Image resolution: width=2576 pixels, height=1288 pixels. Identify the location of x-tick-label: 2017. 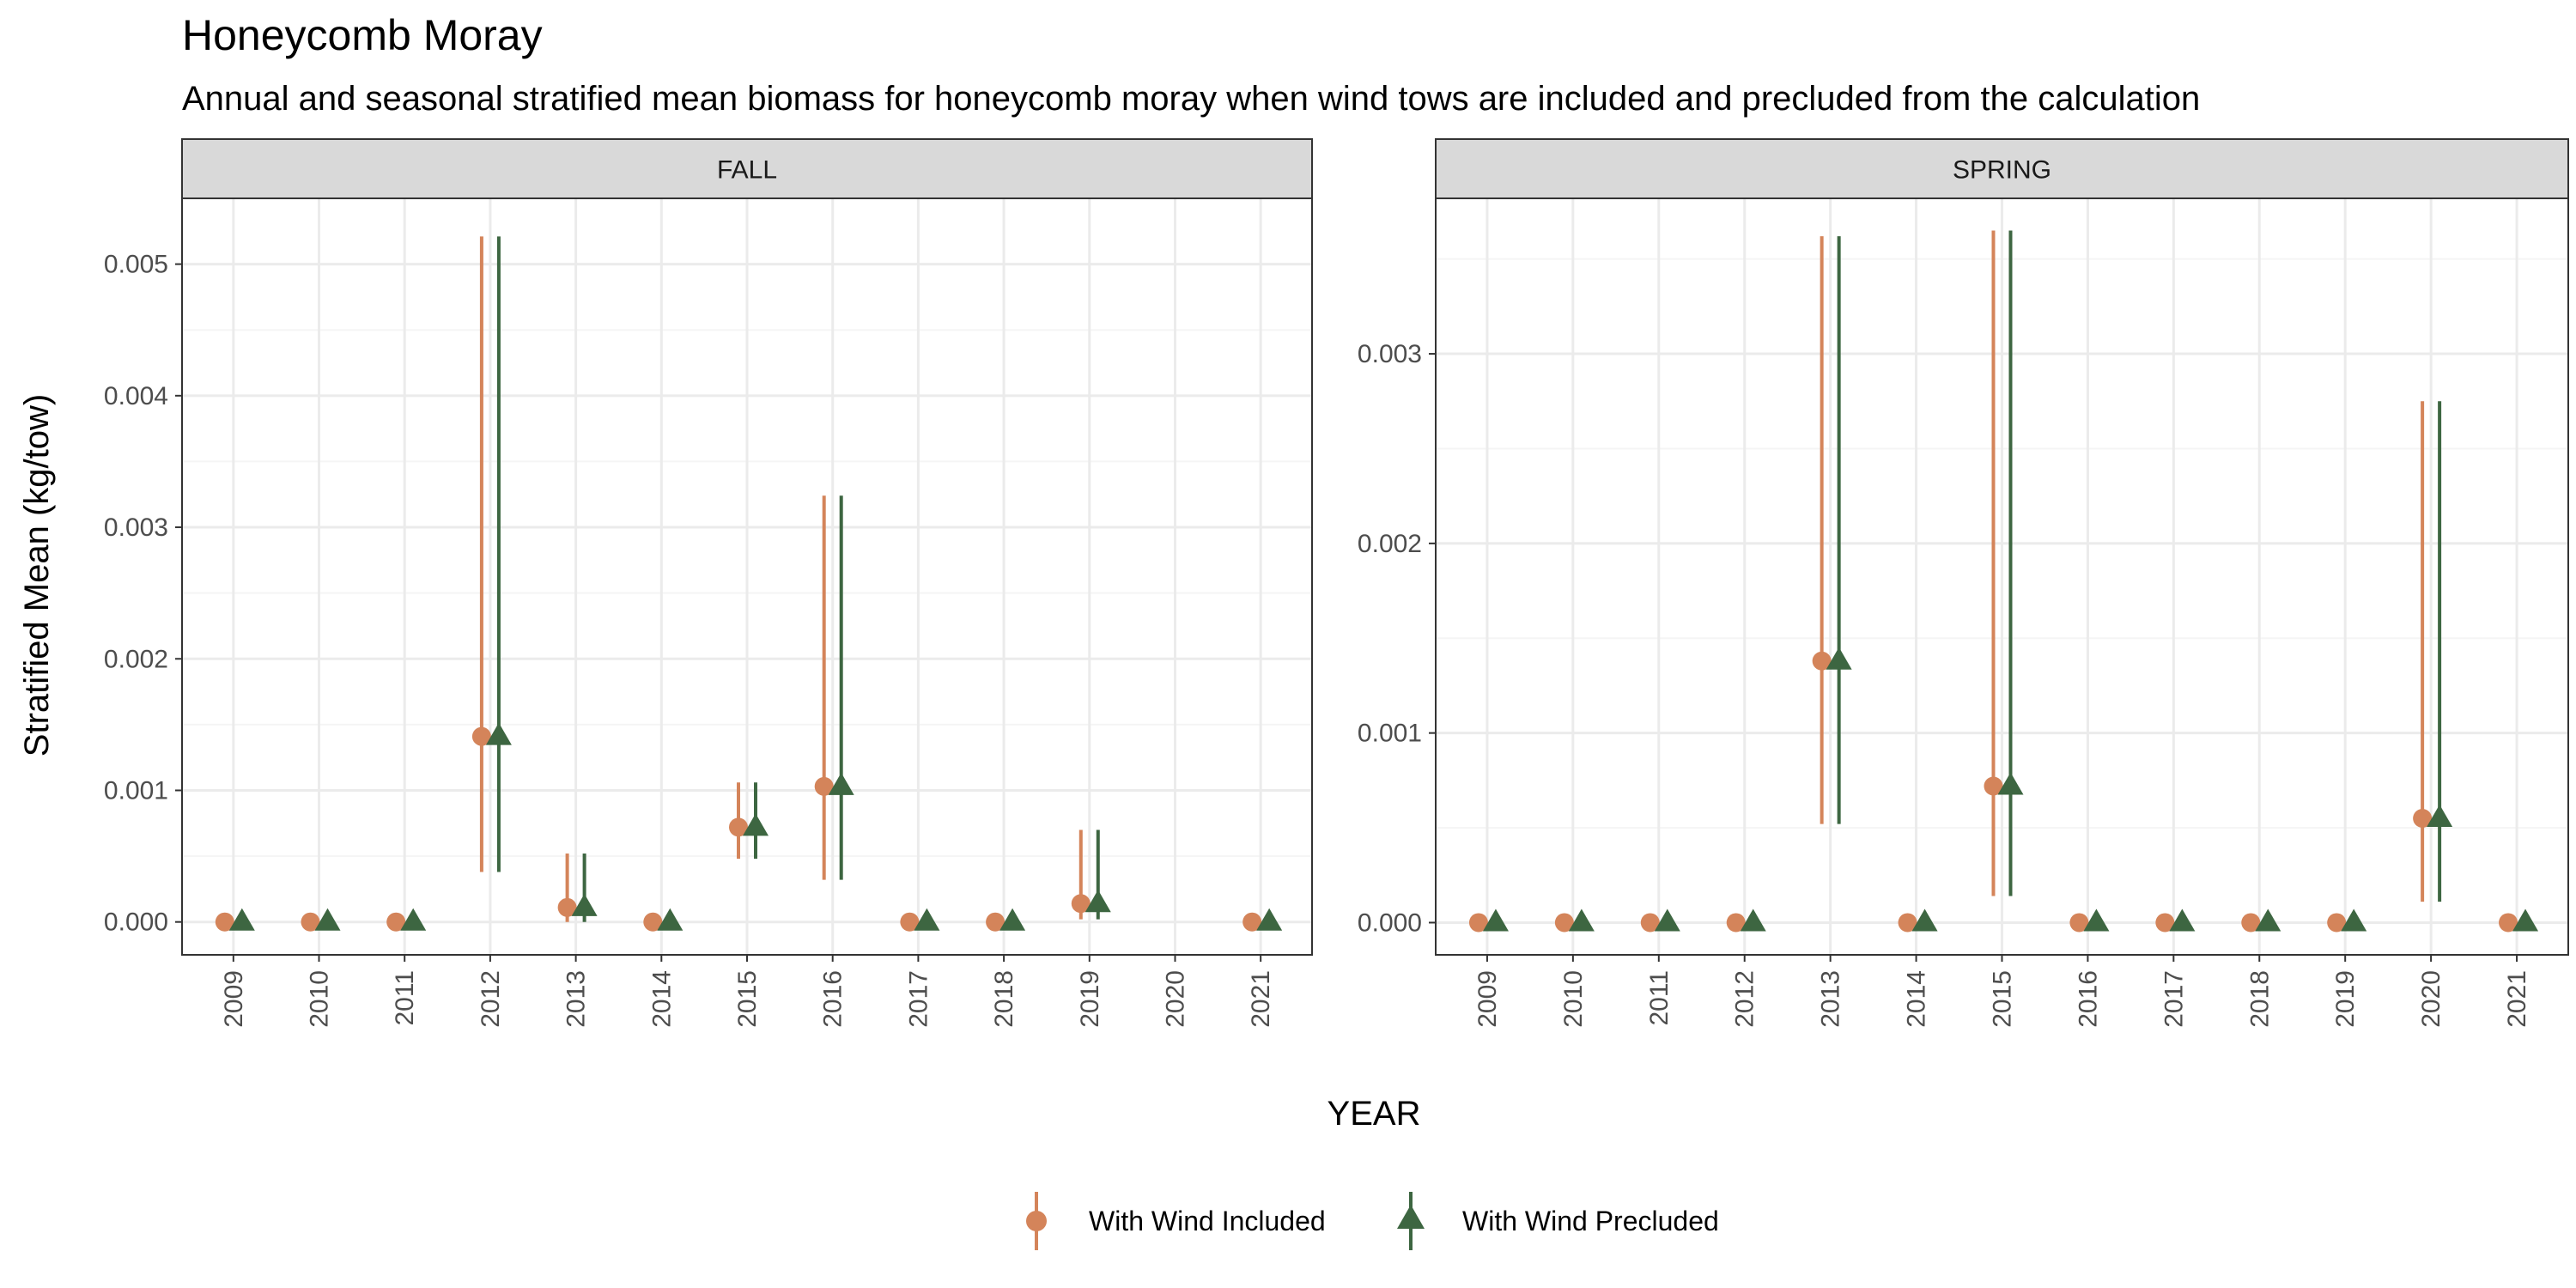
(2174, 999).